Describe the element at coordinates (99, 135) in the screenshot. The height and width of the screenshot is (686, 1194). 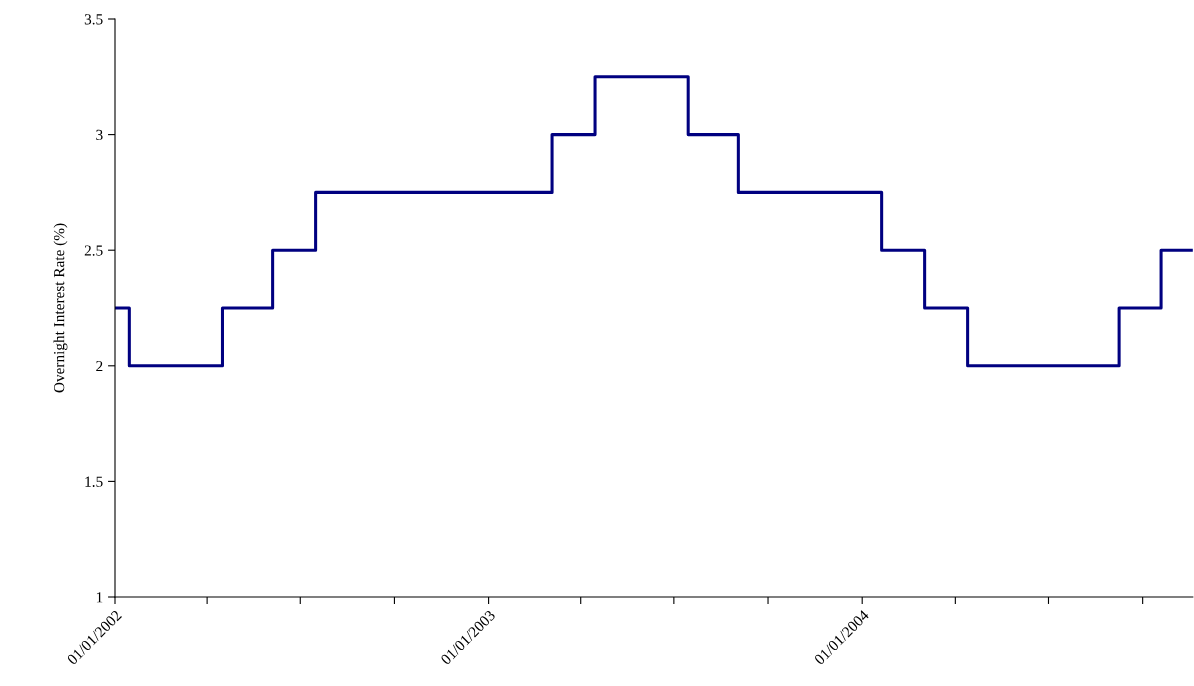
I see `y-tick-label: 3` at that location.